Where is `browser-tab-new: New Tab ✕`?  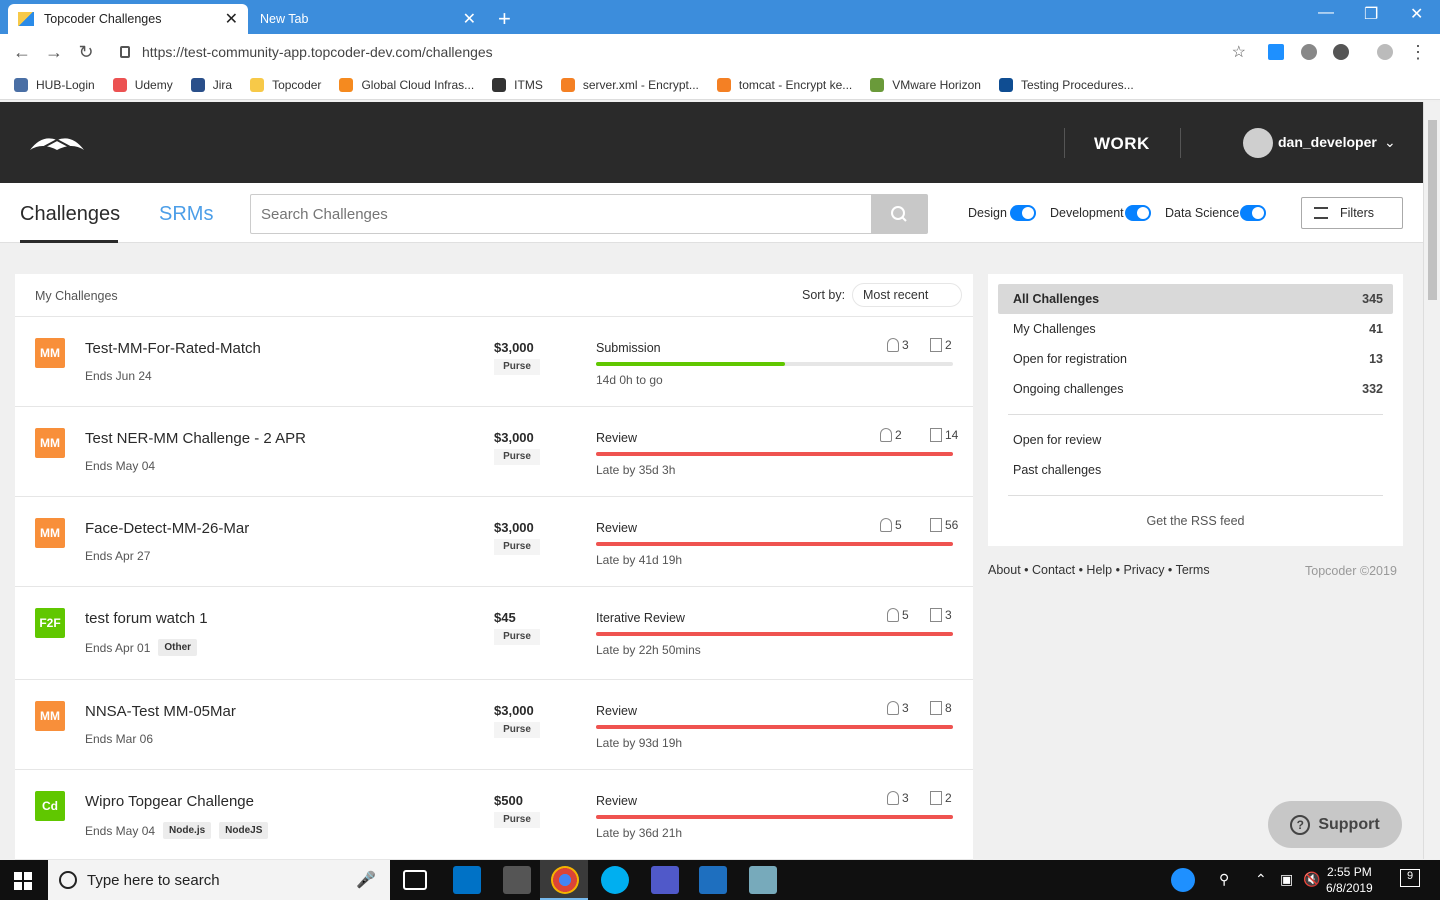
browser-tab-new: New Tab ✕ is located at coordinates (368, 19).